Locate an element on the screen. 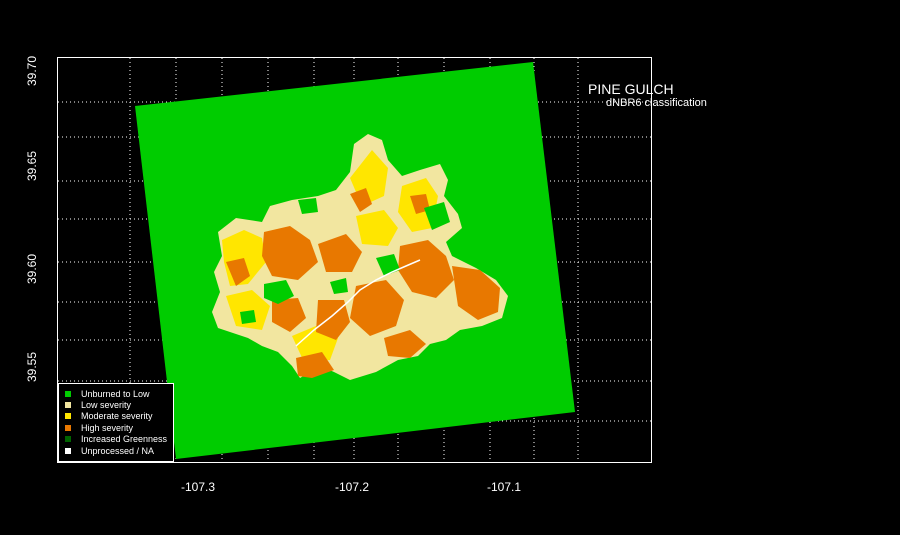 The width and height of the screenshot is (900, 535). legend-label: High severity is located at coordinates (107, 427).